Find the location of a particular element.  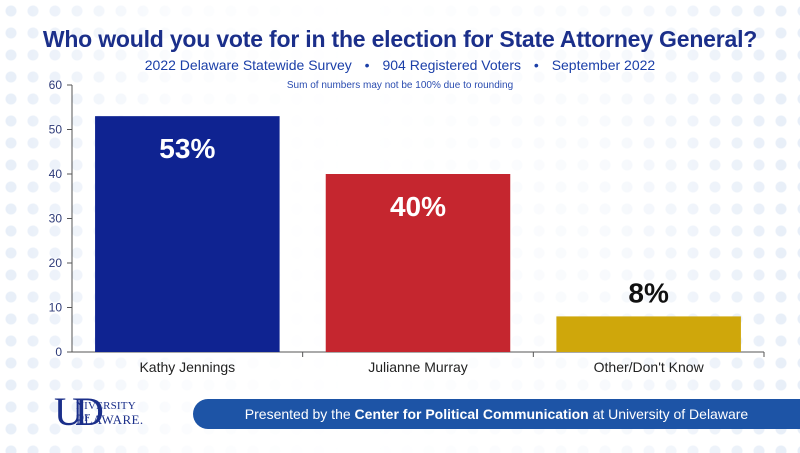

y-tick-label: 50 is located at coordinates (56, 130).